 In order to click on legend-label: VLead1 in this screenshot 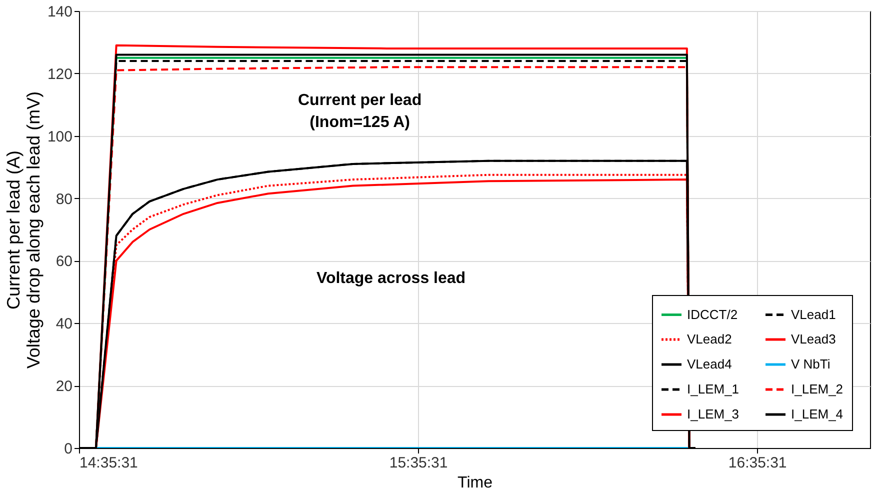, I will do `click(813, 314)`.